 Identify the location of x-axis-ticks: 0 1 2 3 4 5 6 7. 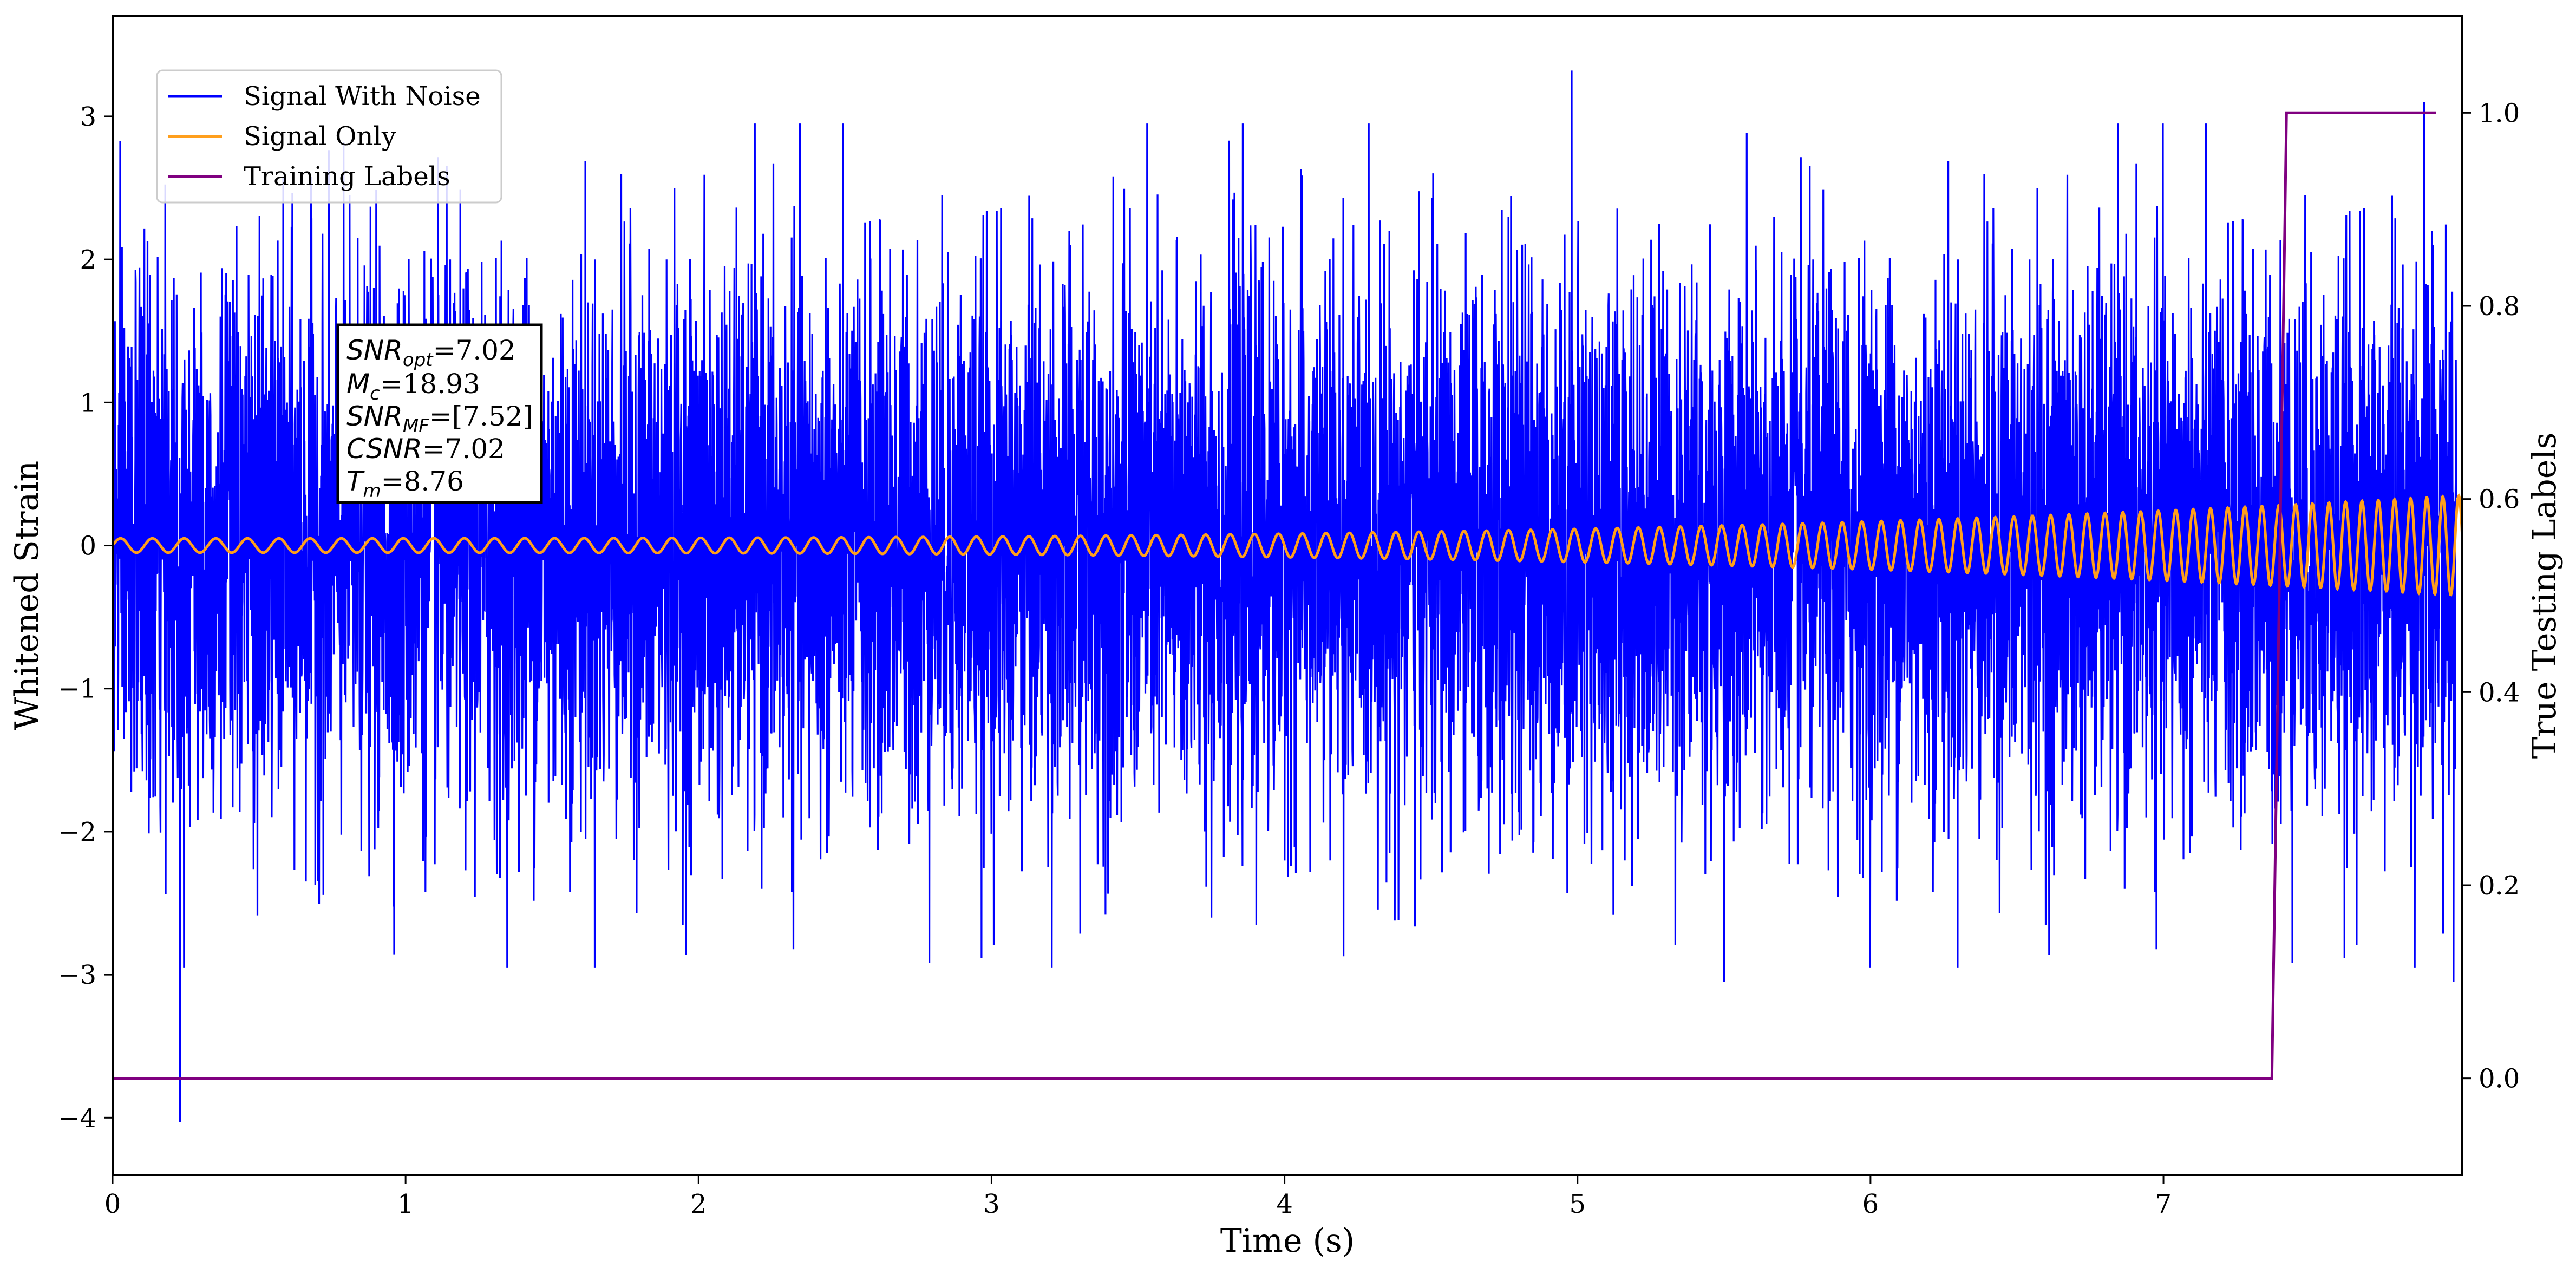
(1138, 1197).